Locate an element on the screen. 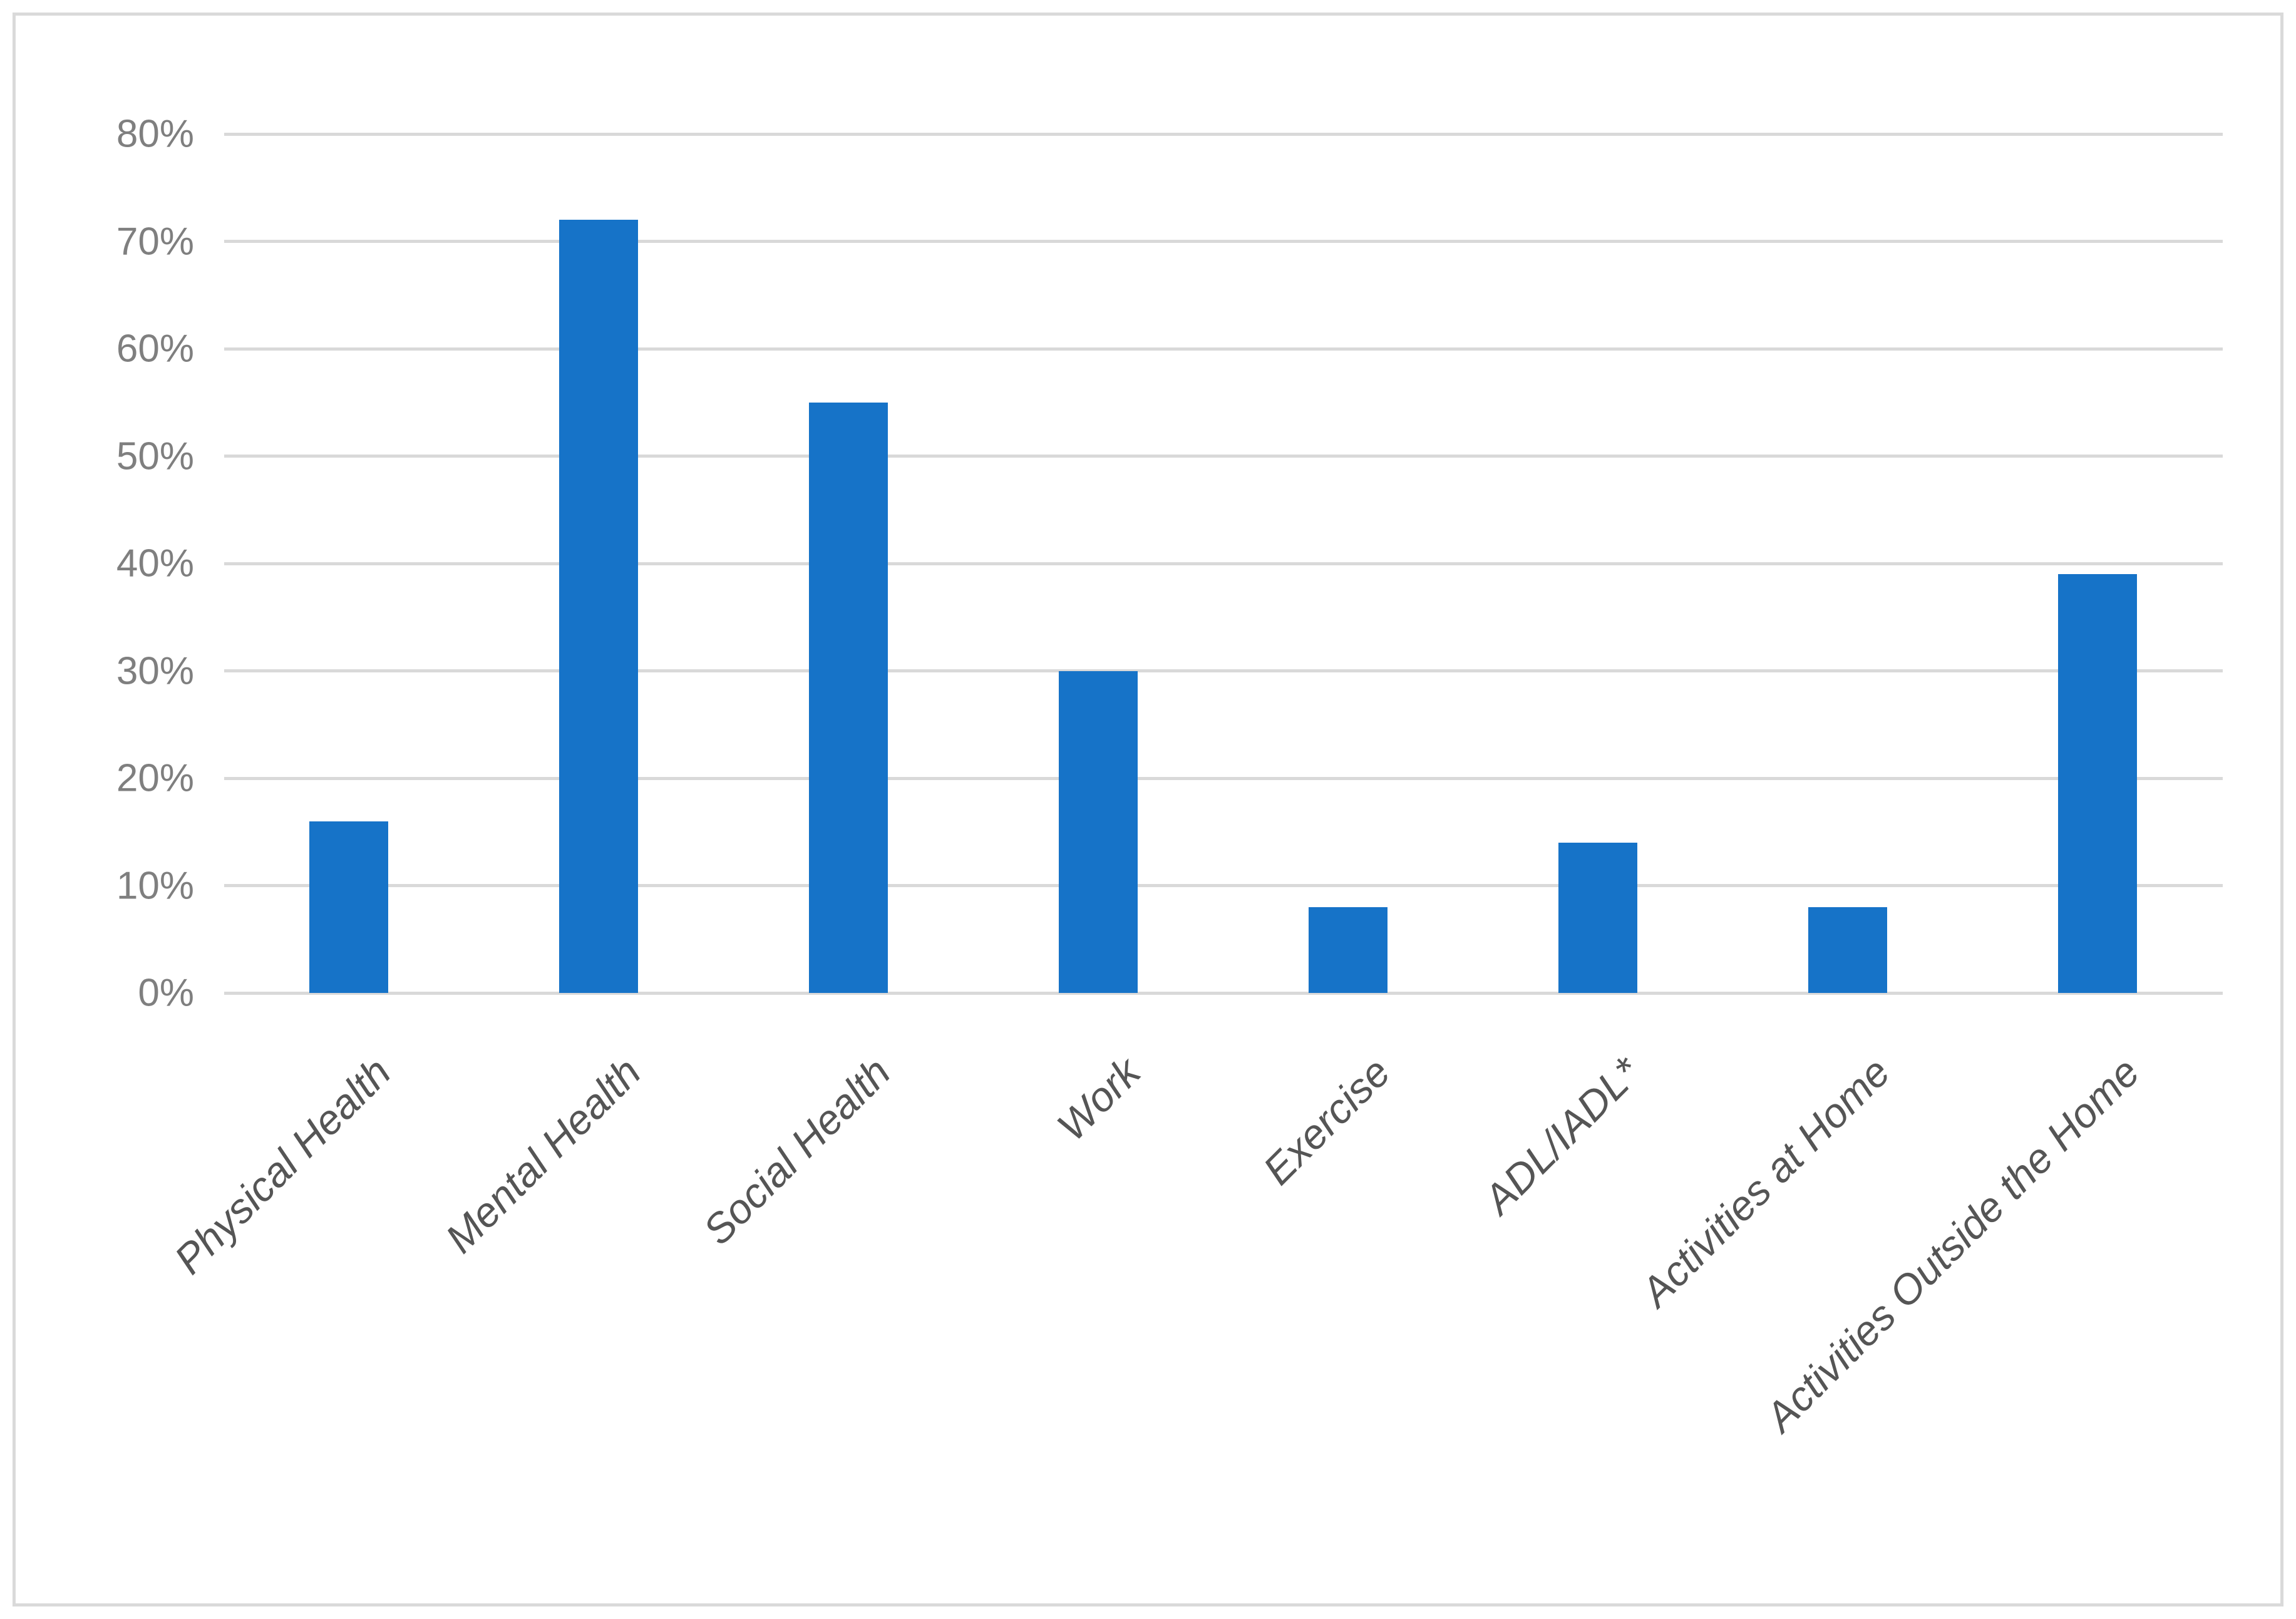  x-axis-category-label: Exercise is located at coordinates (1326, 1120).